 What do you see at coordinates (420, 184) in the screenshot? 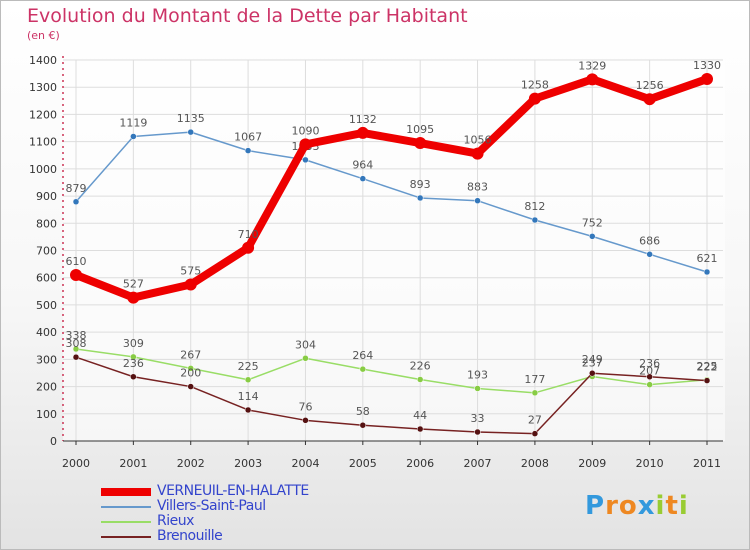
I see `data-label: 893` at bounding box center [420, 184].